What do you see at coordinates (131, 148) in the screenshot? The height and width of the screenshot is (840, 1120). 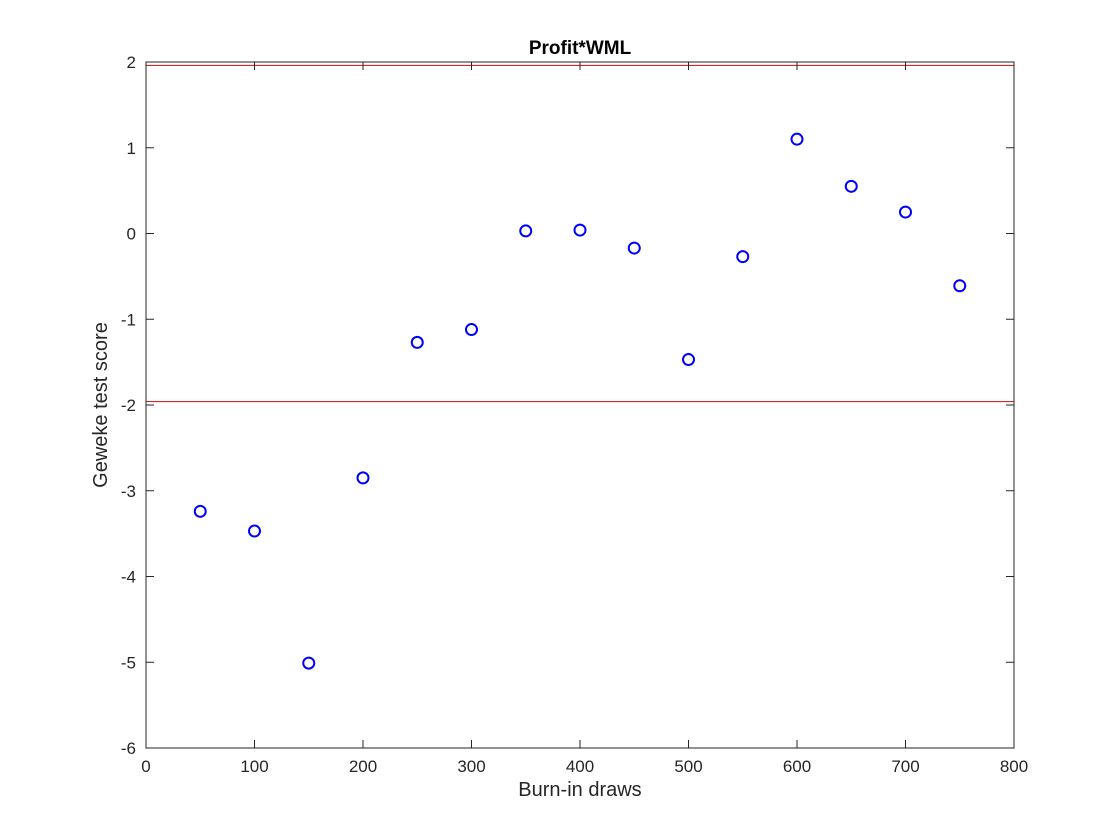 I see `y-tick-label: 1` at bounding box center [131, 148].